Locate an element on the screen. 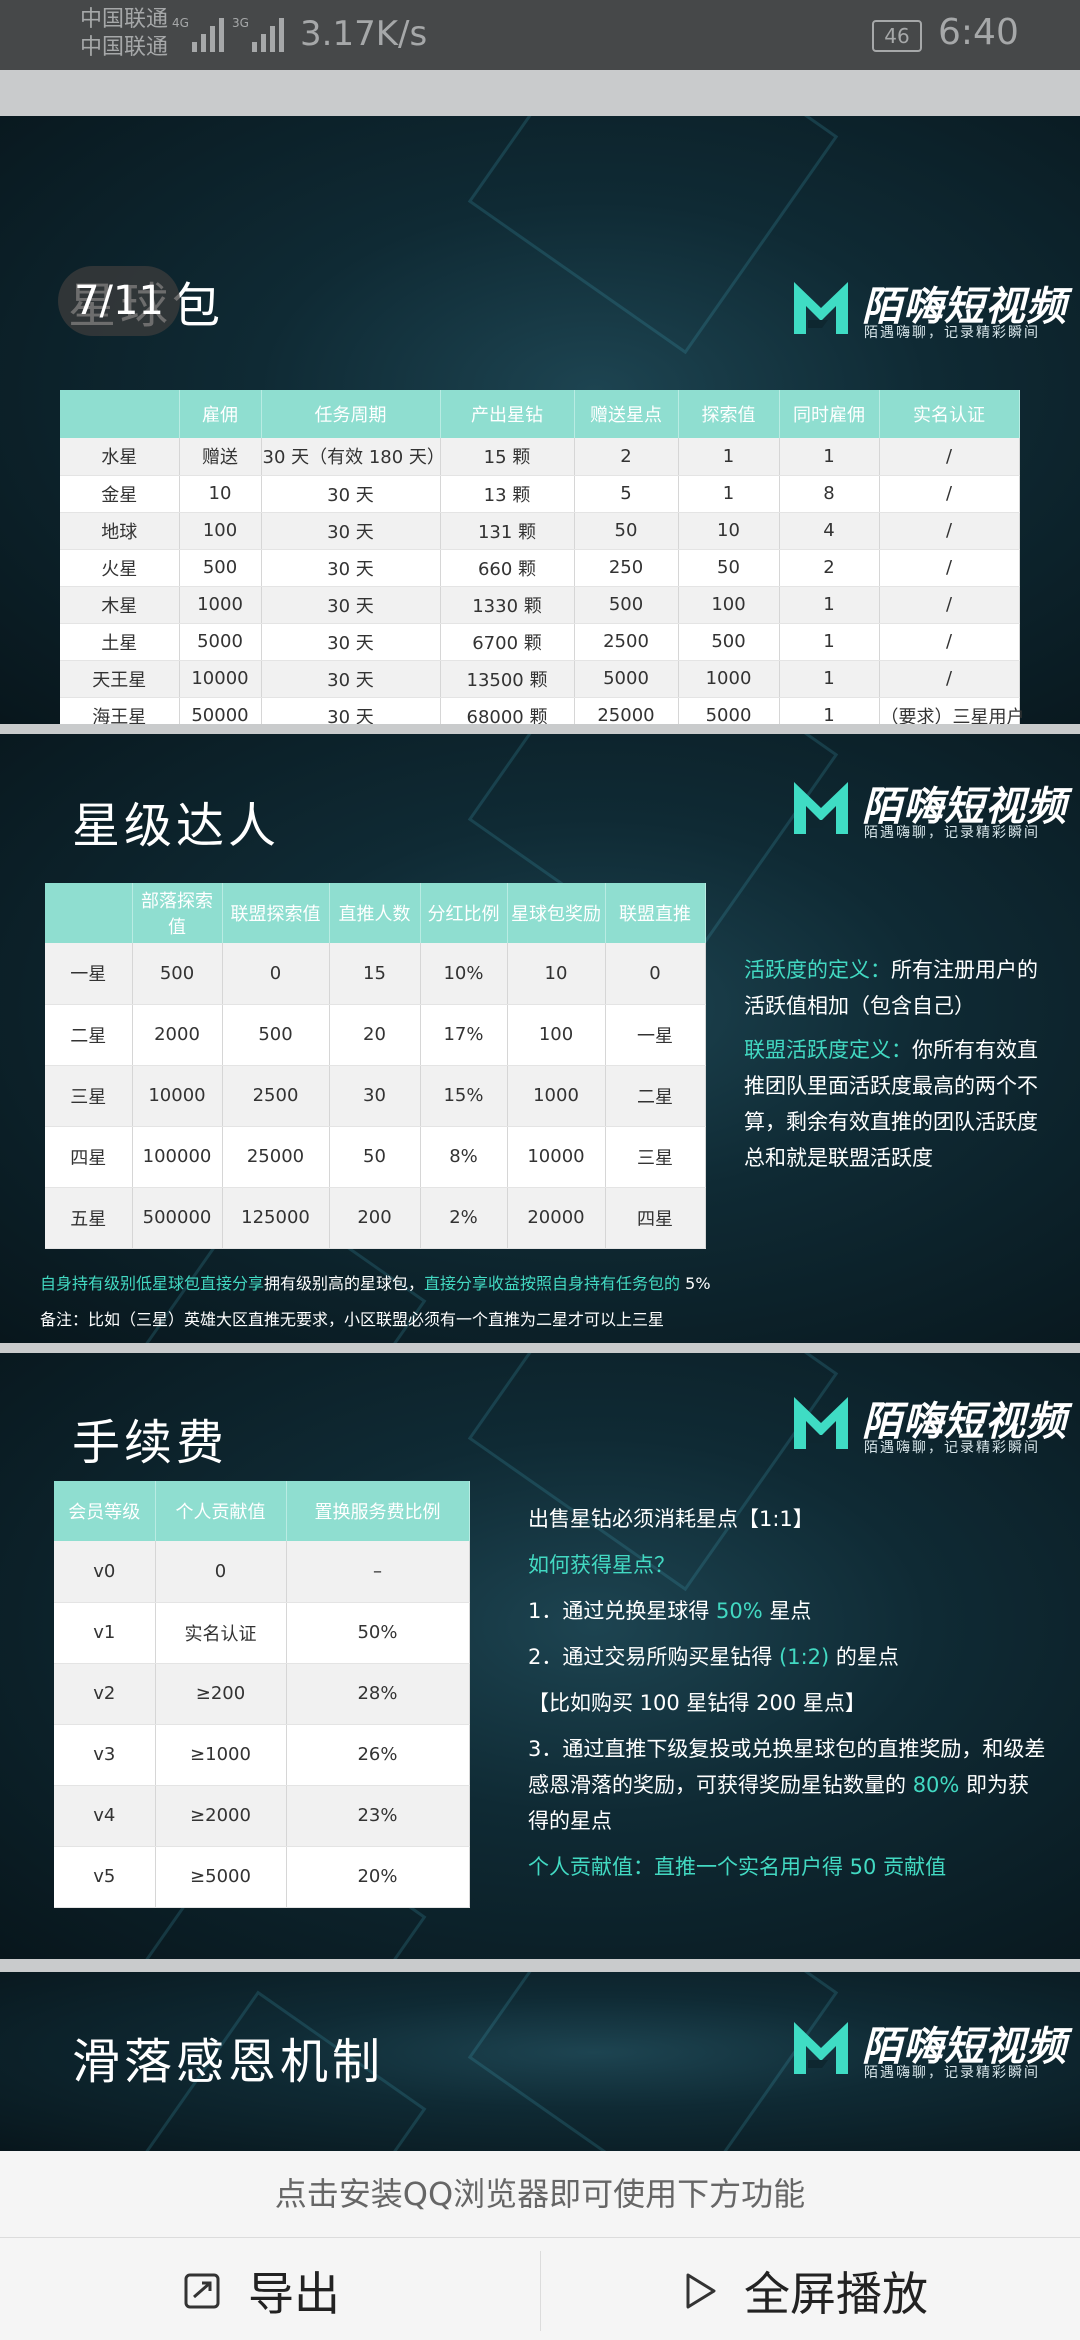 Image resolution: width=1080 pixels, height=2340 pixels. table-cell: ≥5000 is located at coordinates (221, 1877).